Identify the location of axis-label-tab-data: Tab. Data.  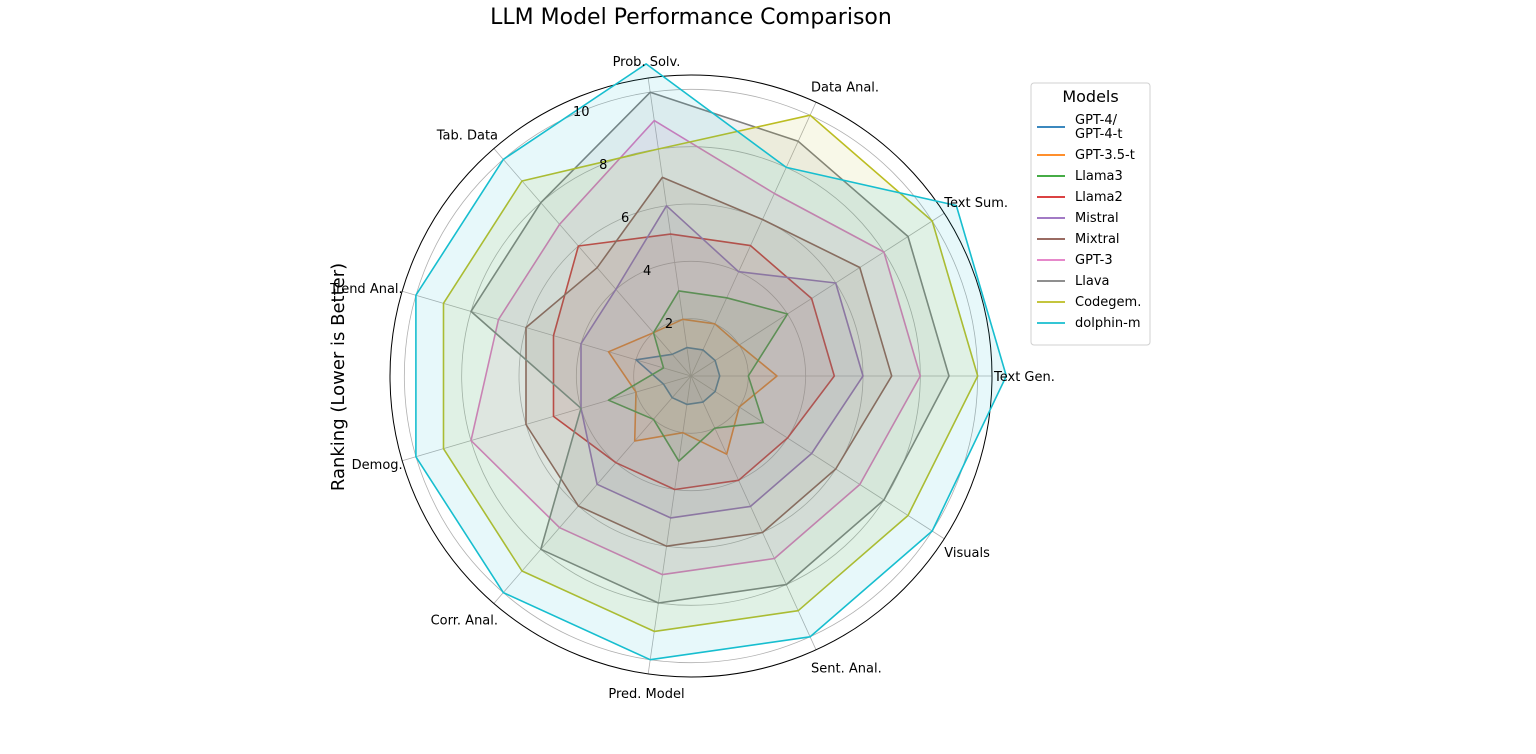
(467, 135).